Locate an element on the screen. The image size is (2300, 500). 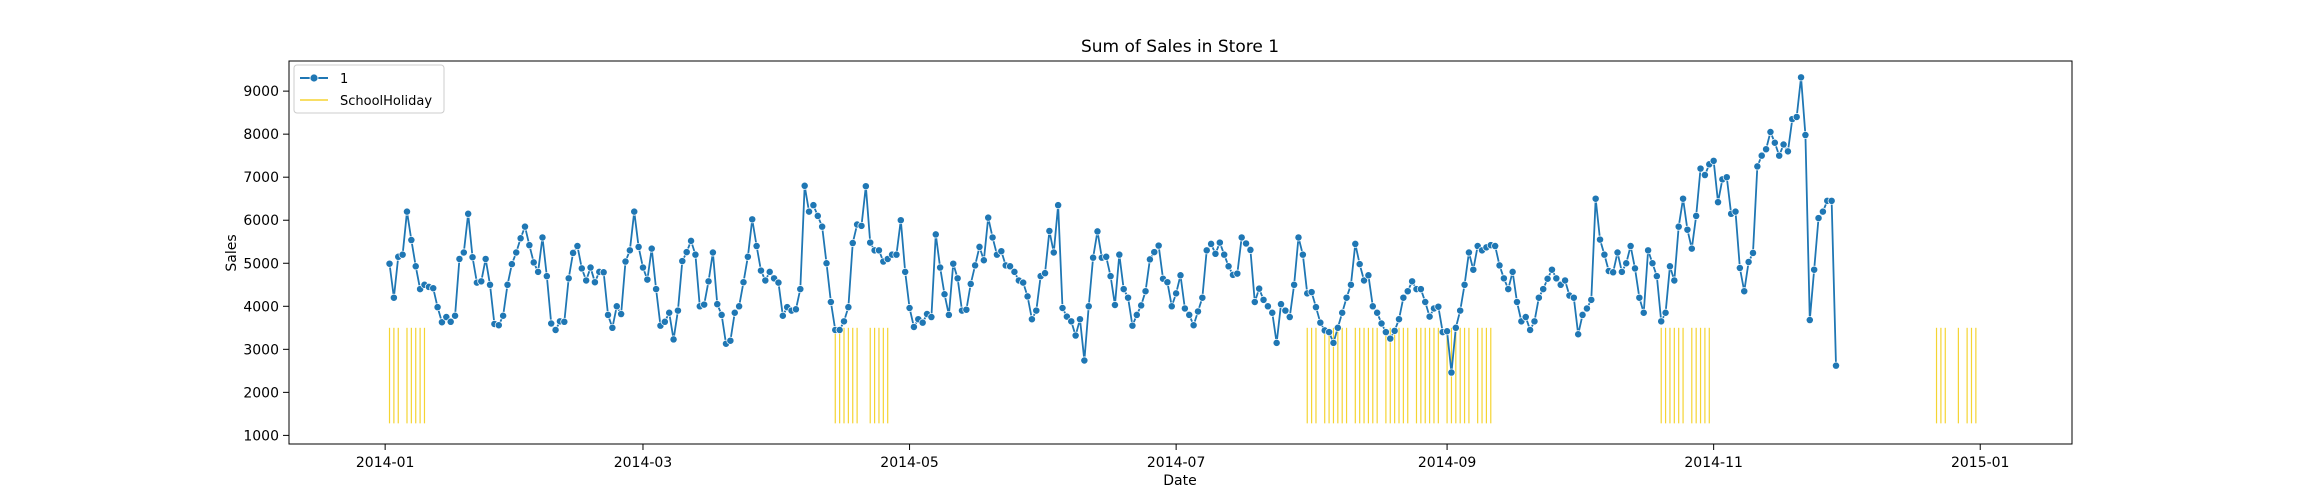
y-tick-label: 7000 is located at coordinates (261, 178).